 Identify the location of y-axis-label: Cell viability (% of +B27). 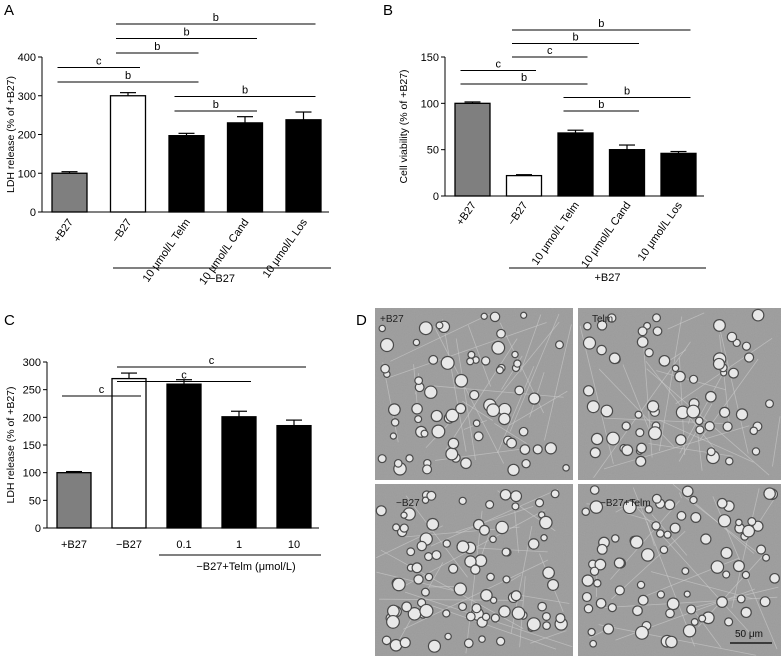
(404, 126).